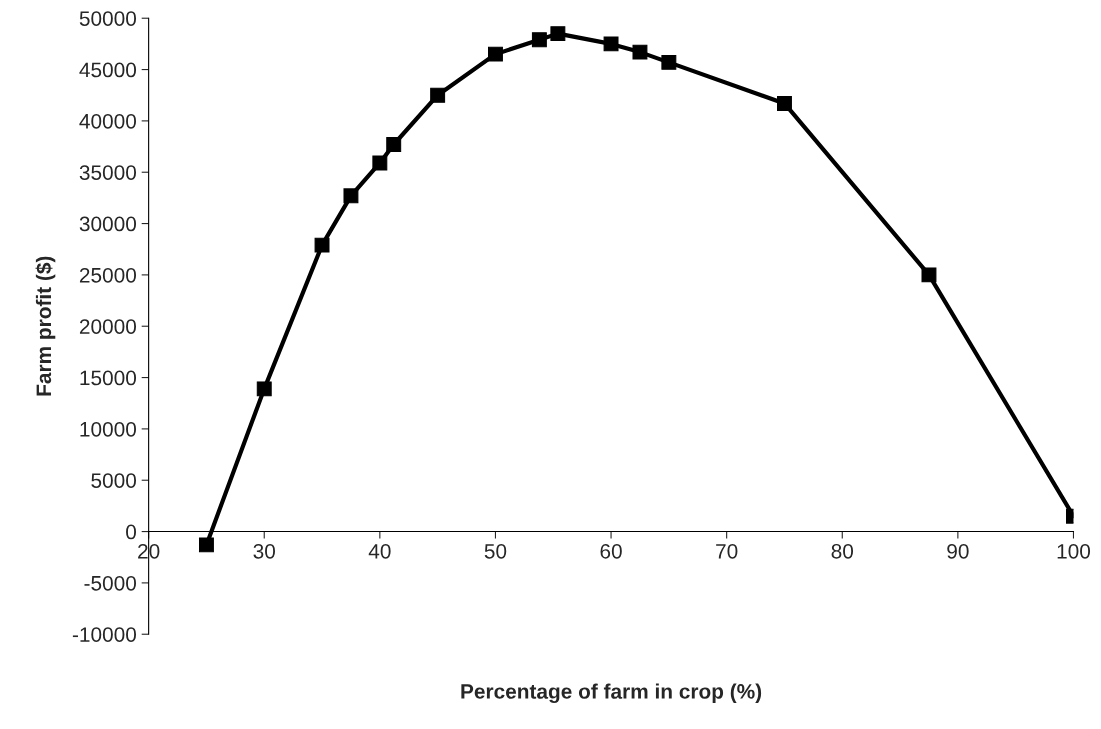  What do you see at coordinates (114, 480) in the screenshot?
I see `y-tick-label: 5000` at bounding box center [114, 480].